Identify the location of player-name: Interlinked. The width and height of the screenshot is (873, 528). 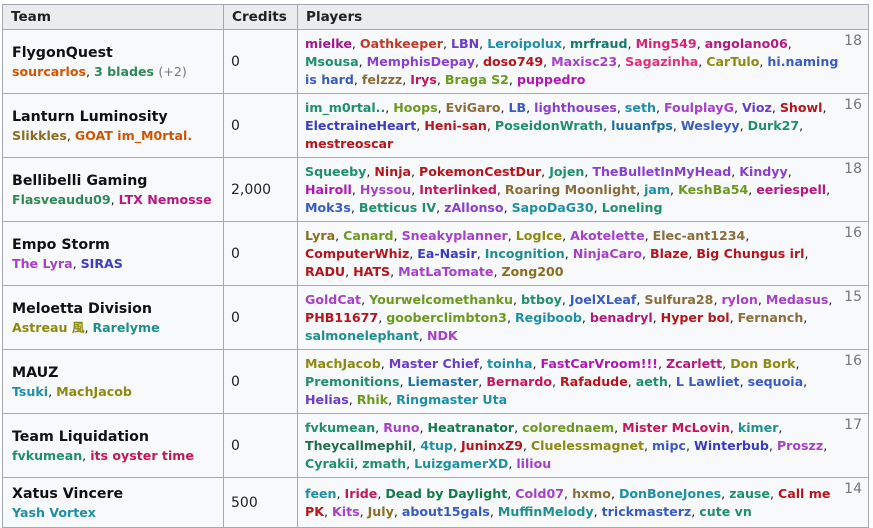
(458, 189).